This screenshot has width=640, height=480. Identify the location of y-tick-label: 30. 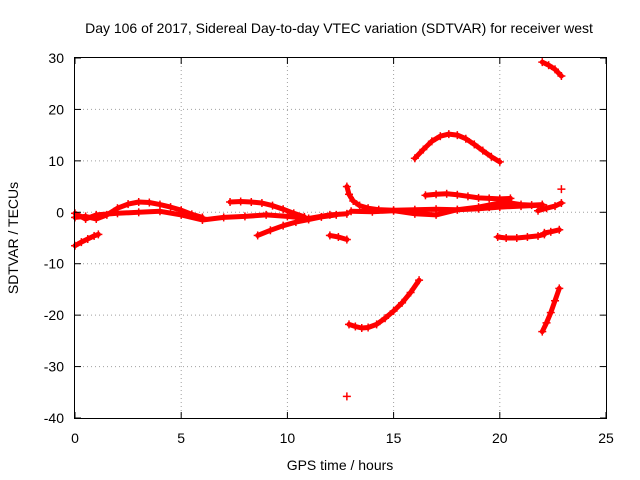
(56, 58).